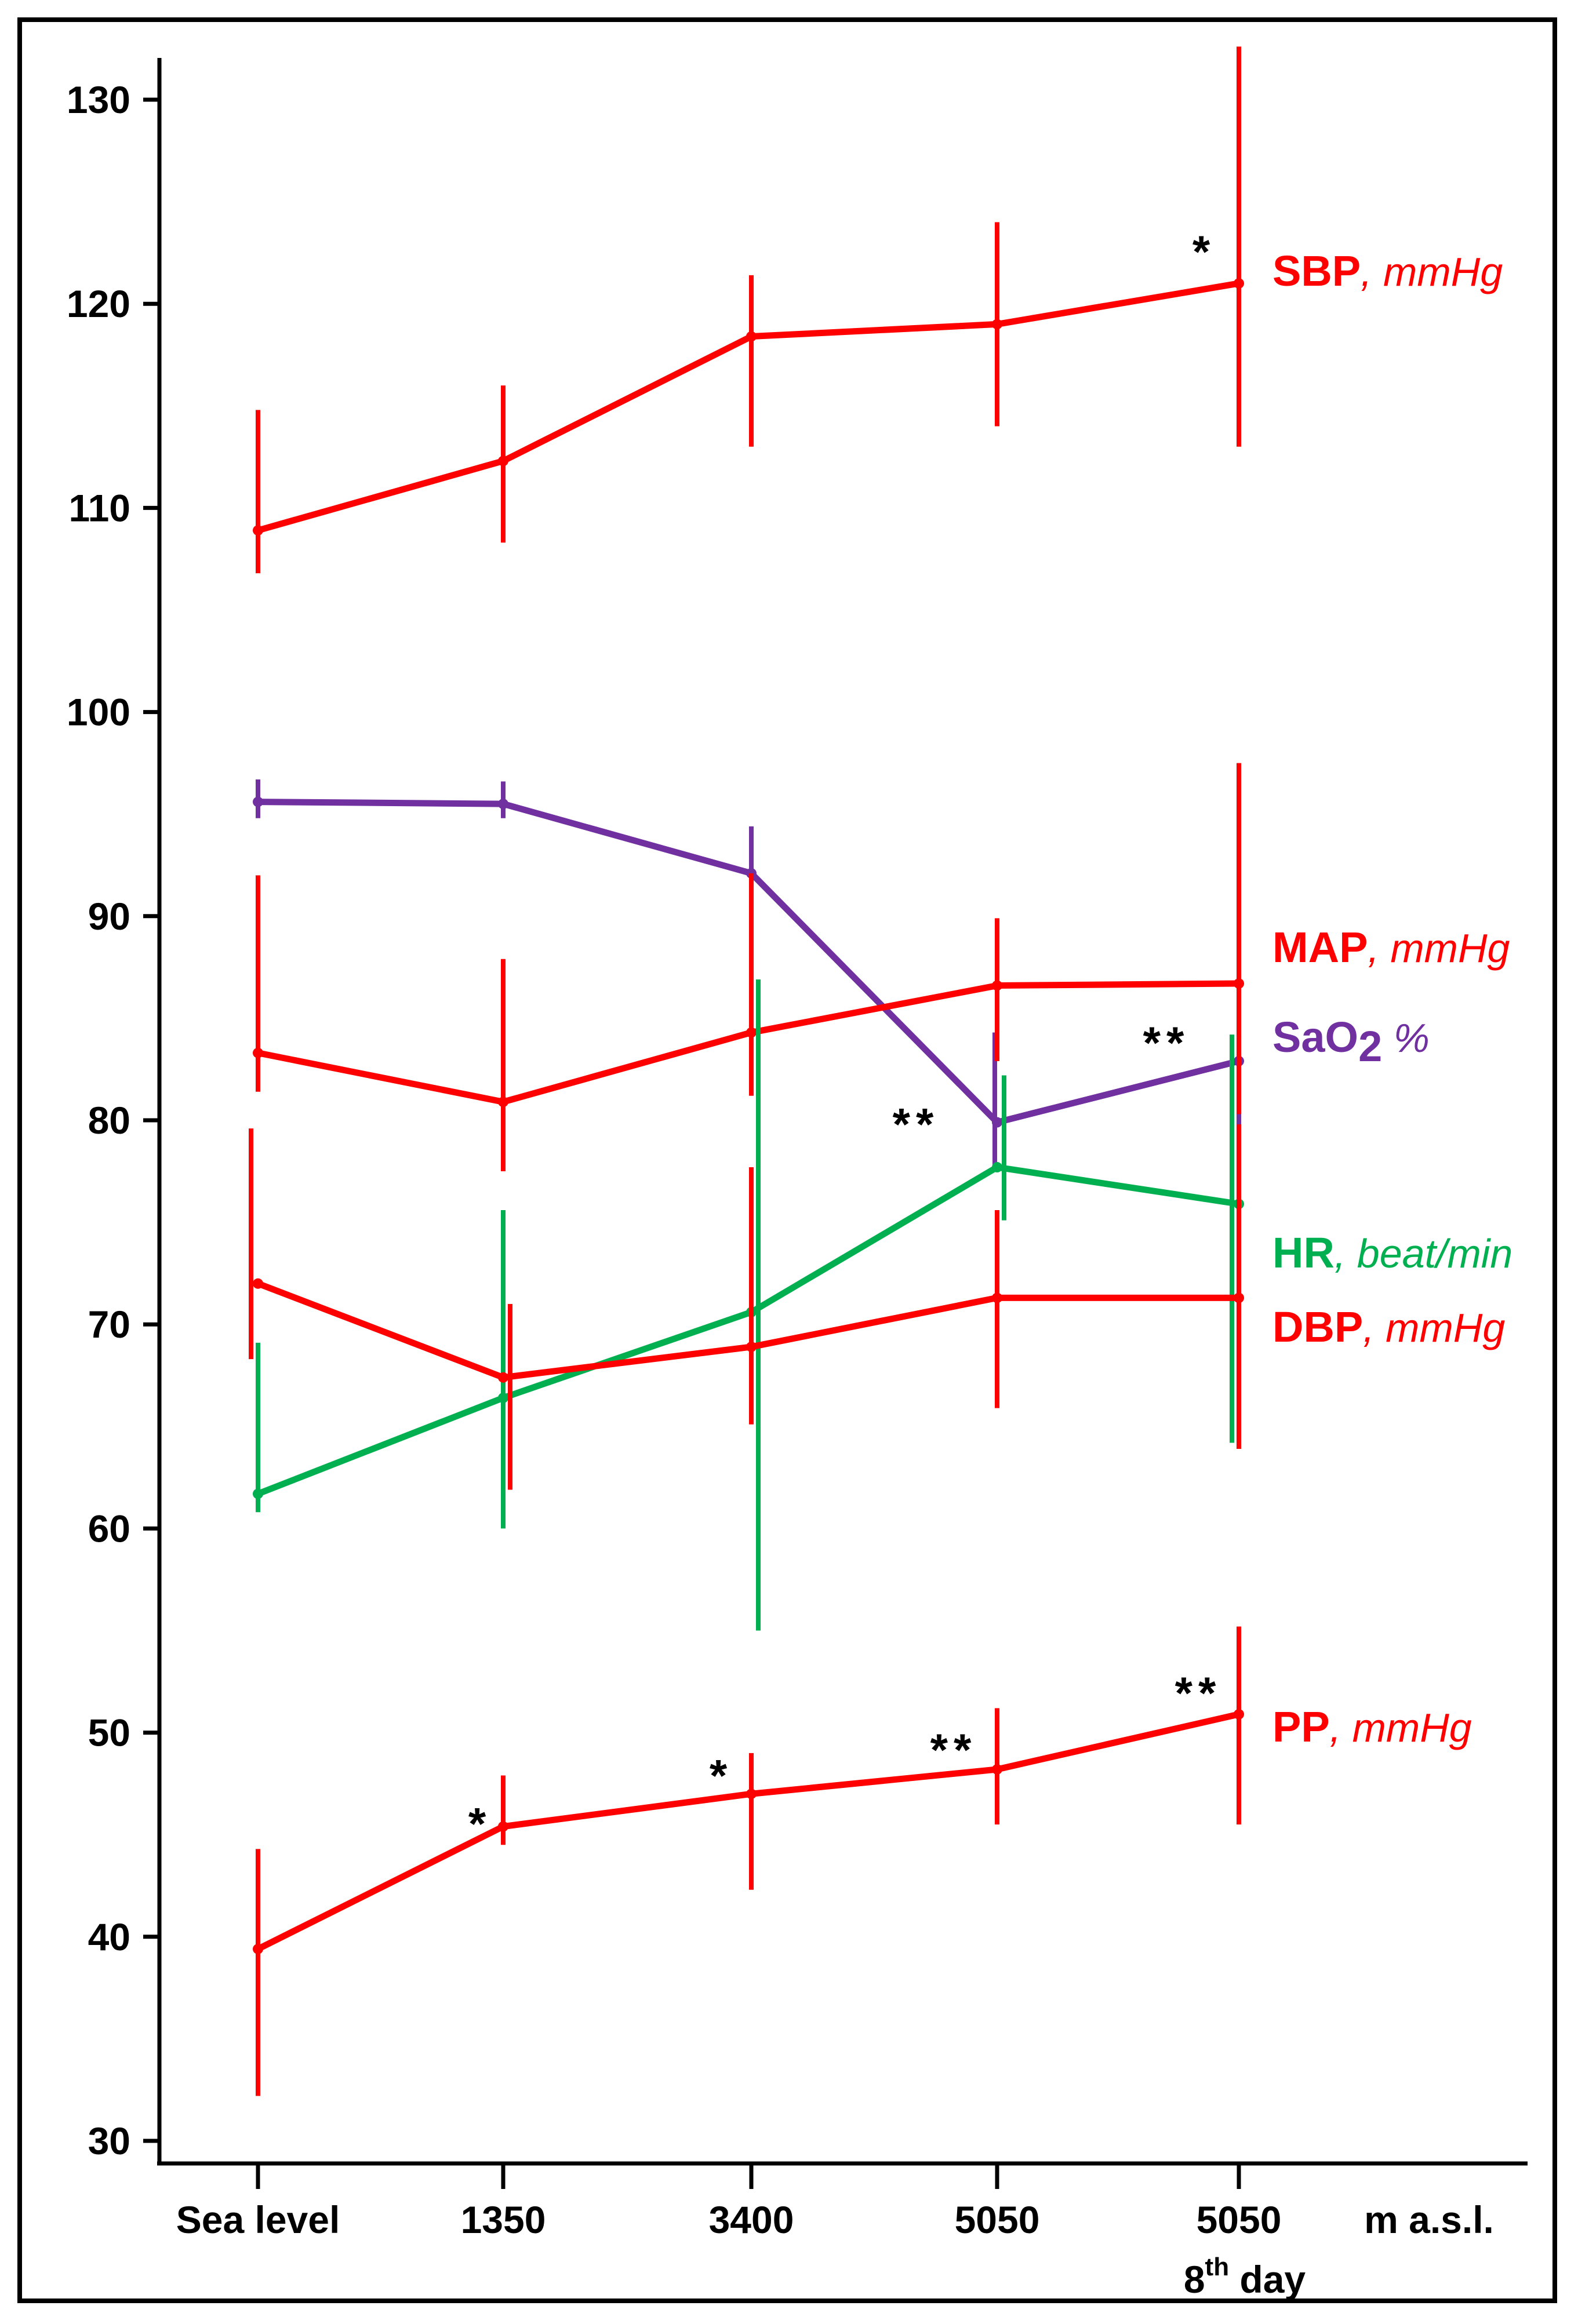  I want to click on y-tick-label: 70, so click(109, 1325).